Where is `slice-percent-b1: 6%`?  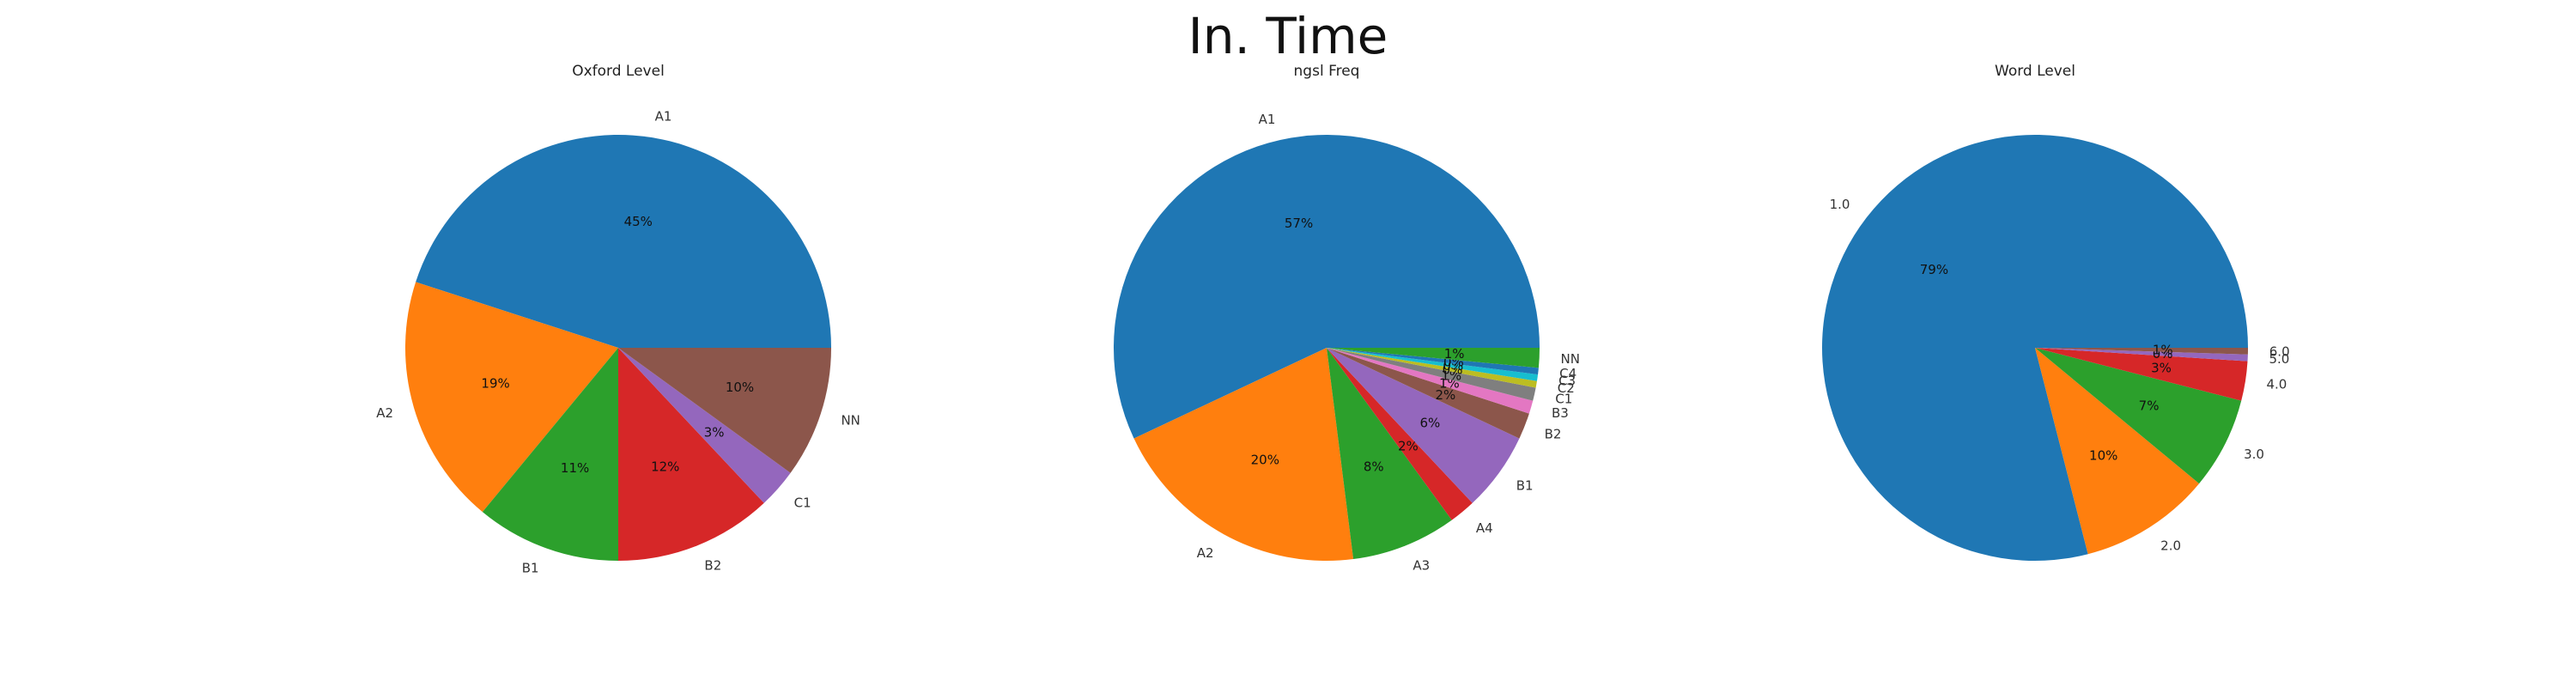 slice-percent-b1: 6% is located at coordinates (1429, 422).